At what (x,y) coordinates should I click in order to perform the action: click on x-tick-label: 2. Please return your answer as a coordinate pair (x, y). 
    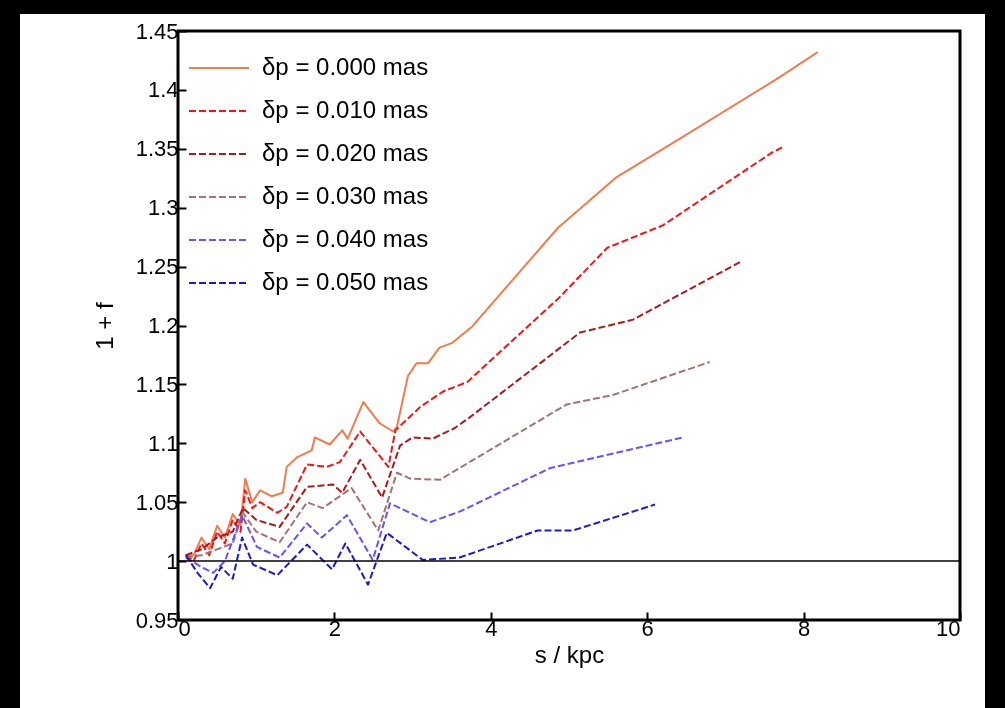
    Looking at the image, I should click on (335, 628).